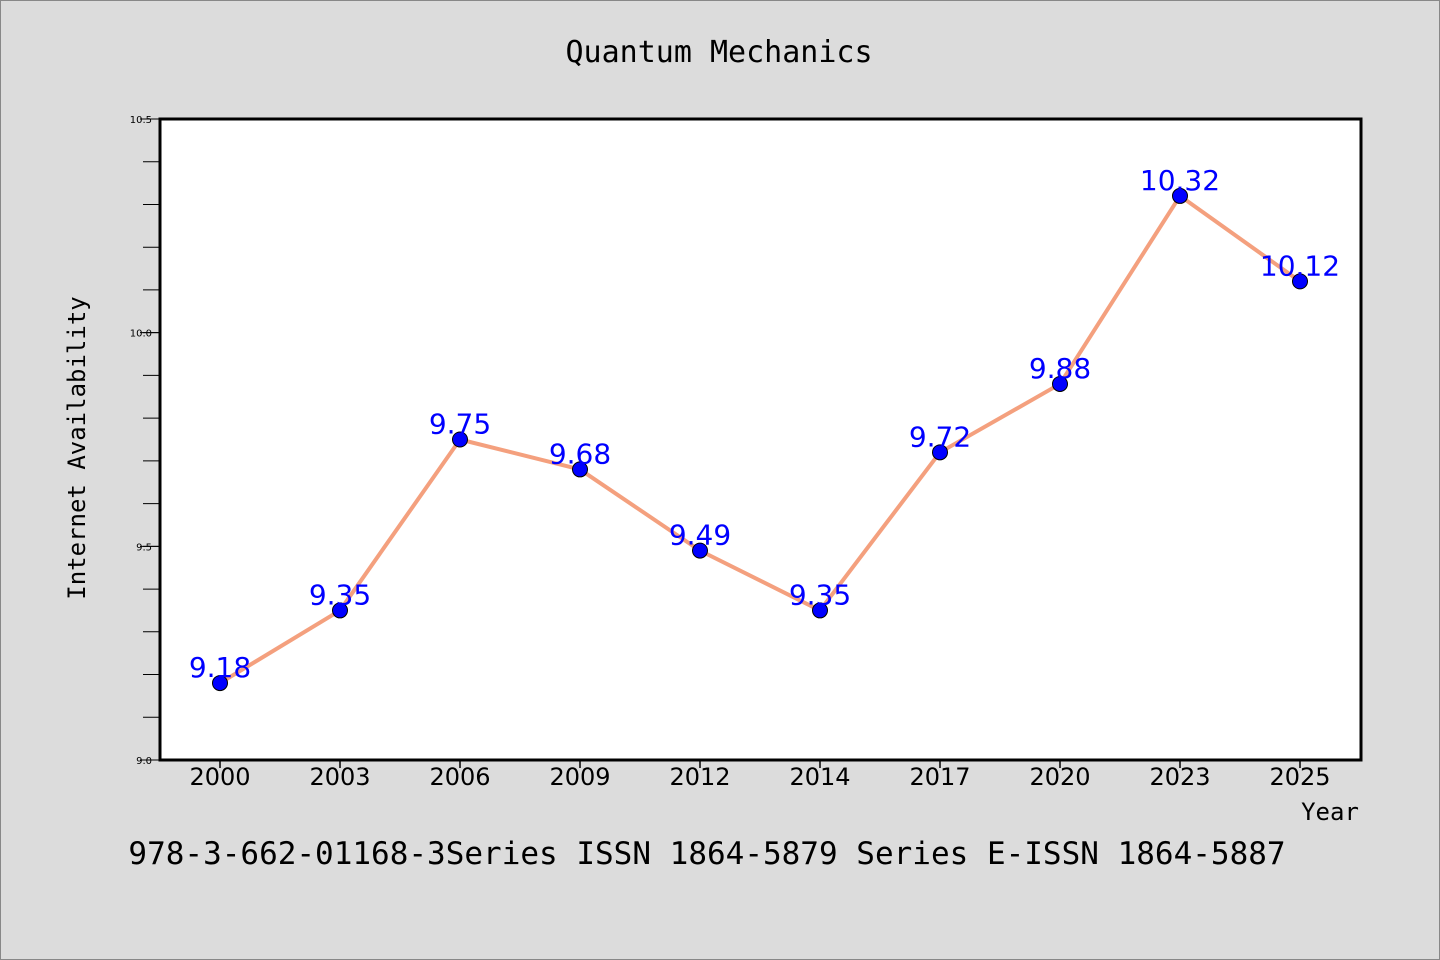  I want to click on y-tick-label: 9.0, so click(144, 761).